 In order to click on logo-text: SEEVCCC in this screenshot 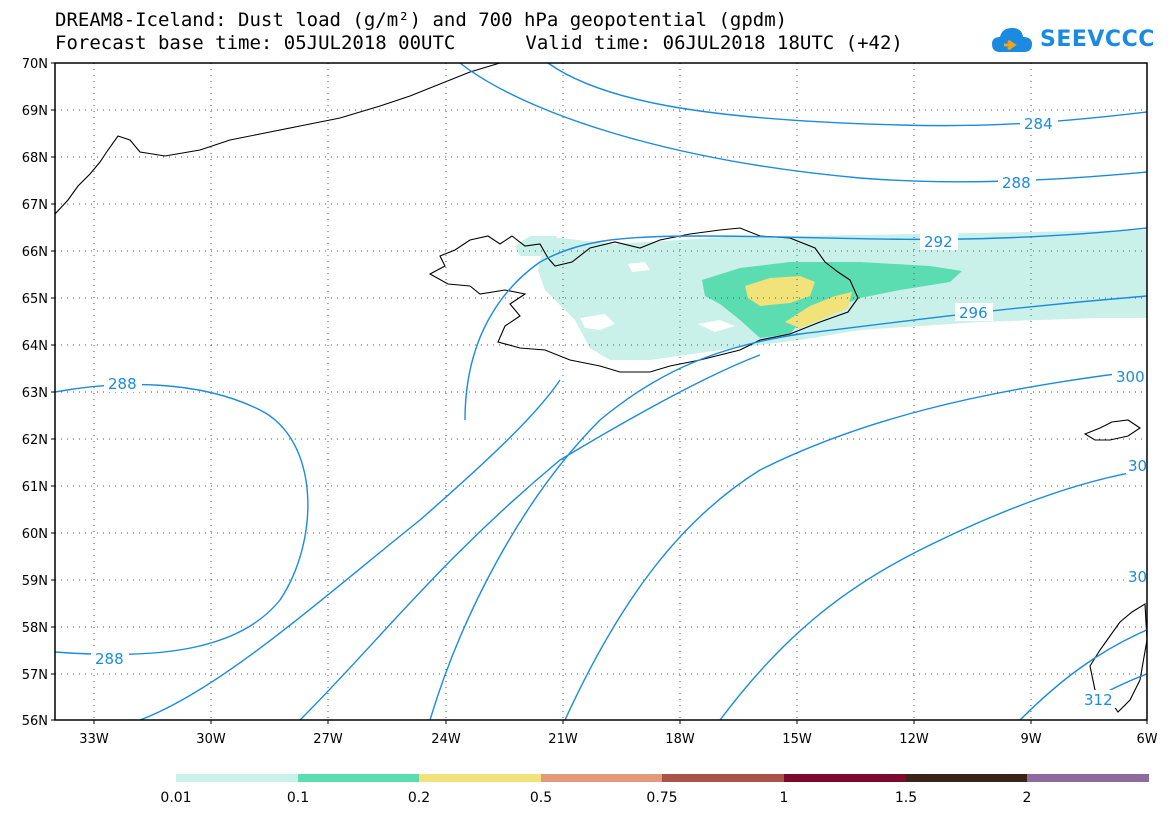, I will do `click(1097, 39)`.